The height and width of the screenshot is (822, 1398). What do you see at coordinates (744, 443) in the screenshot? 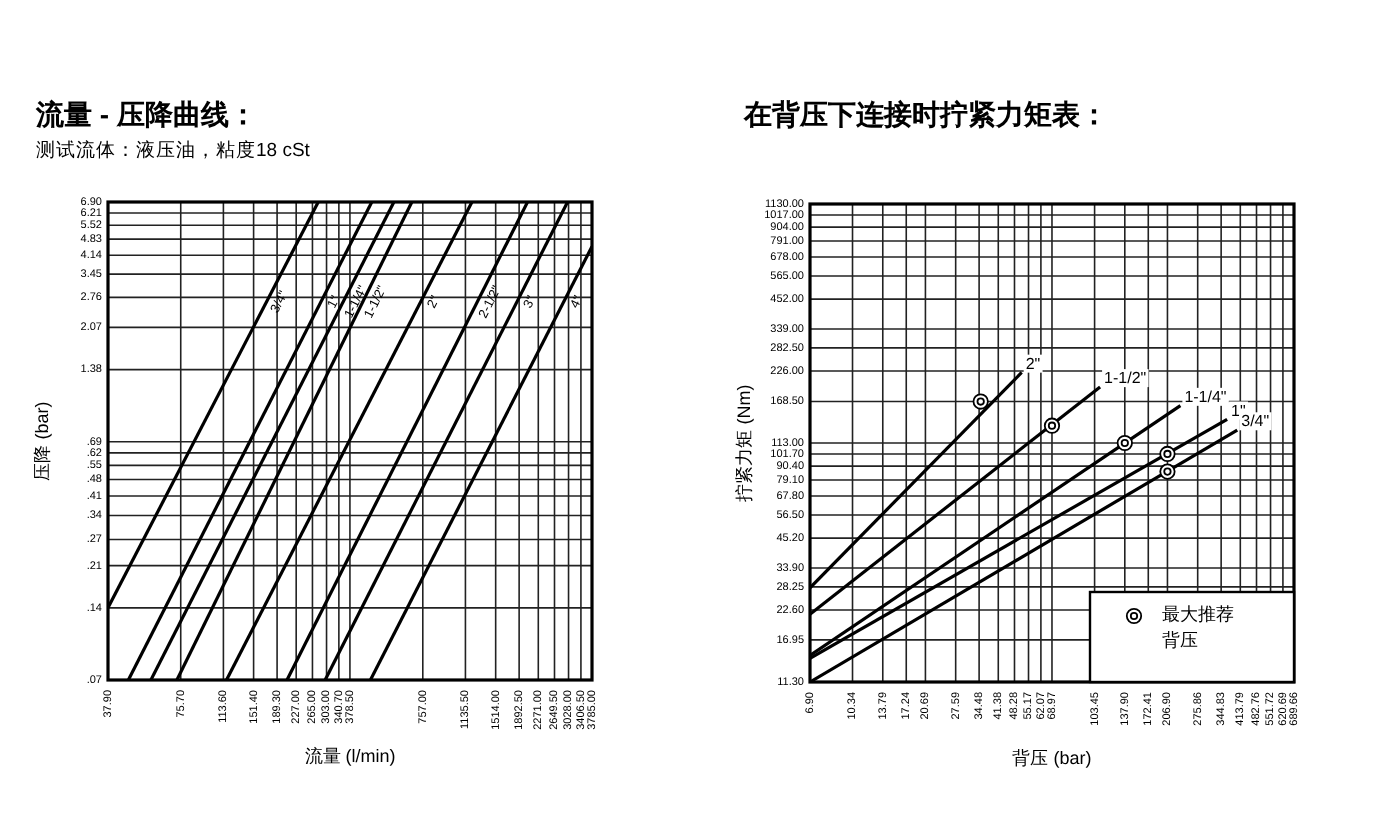
I see `y-axis-title: 拧紧力矩 (Nm)` at bounding box center [744, 443].